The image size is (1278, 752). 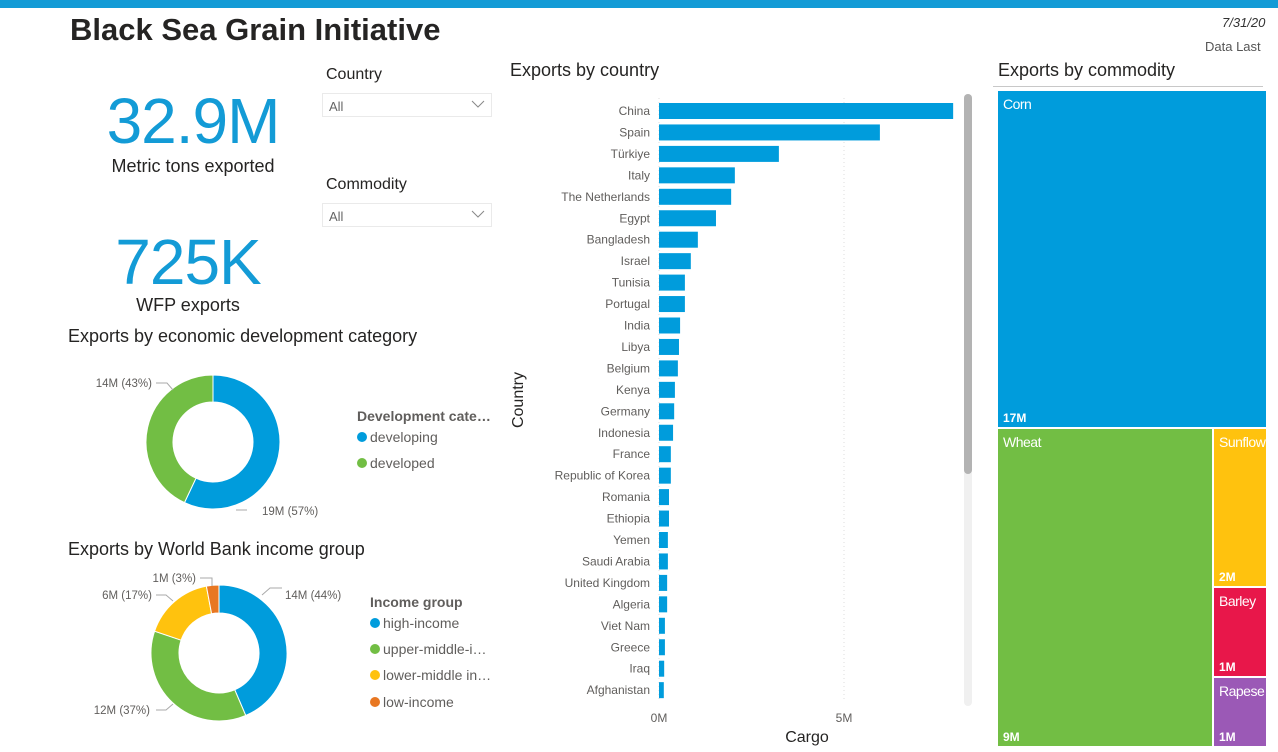 I want to click on income-group-donut-chart: 14M (44%) 12M (37%) 6M (17%)1M (3%), so click(x=217, y=647).